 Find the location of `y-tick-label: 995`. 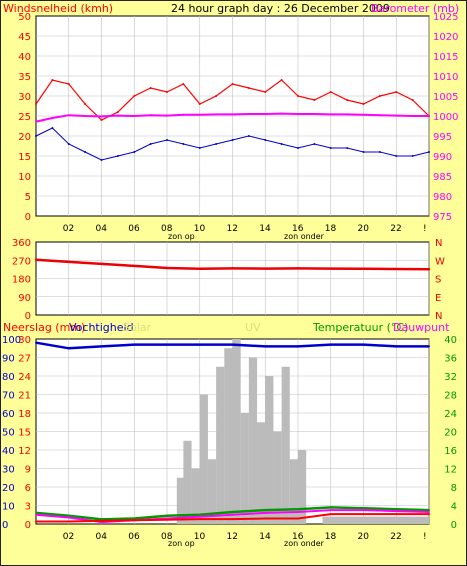

y-tick-label: 995 is located at coordinates (442, 137).